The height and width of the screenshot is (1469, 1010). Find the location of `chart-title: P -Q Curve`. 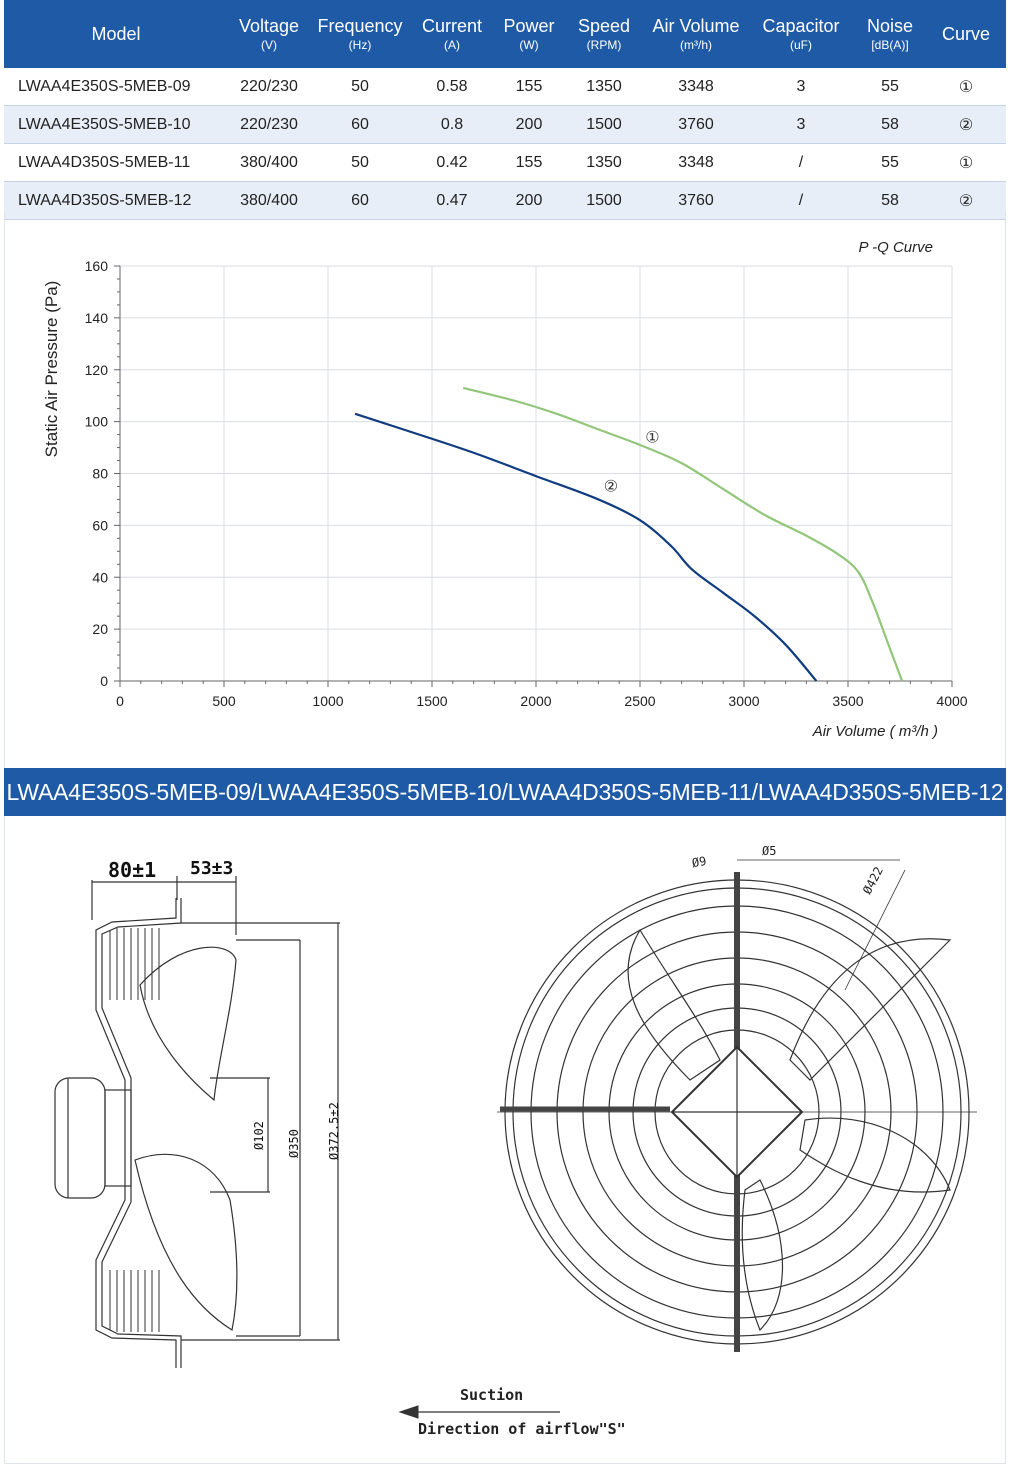

chart-title: P -Q Curve is located at coordinates (896, 247).